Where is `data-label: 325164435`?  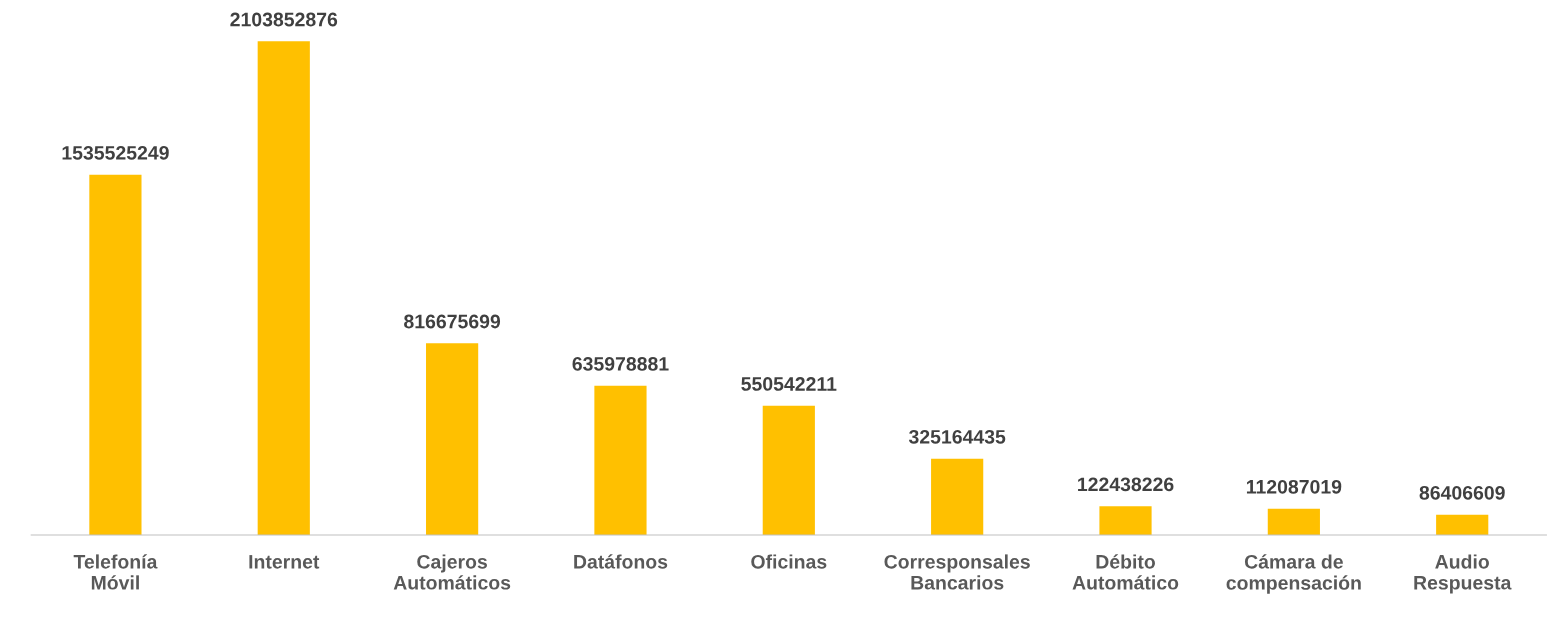
data-label: 325164435 is located at coordinates (957, 436).